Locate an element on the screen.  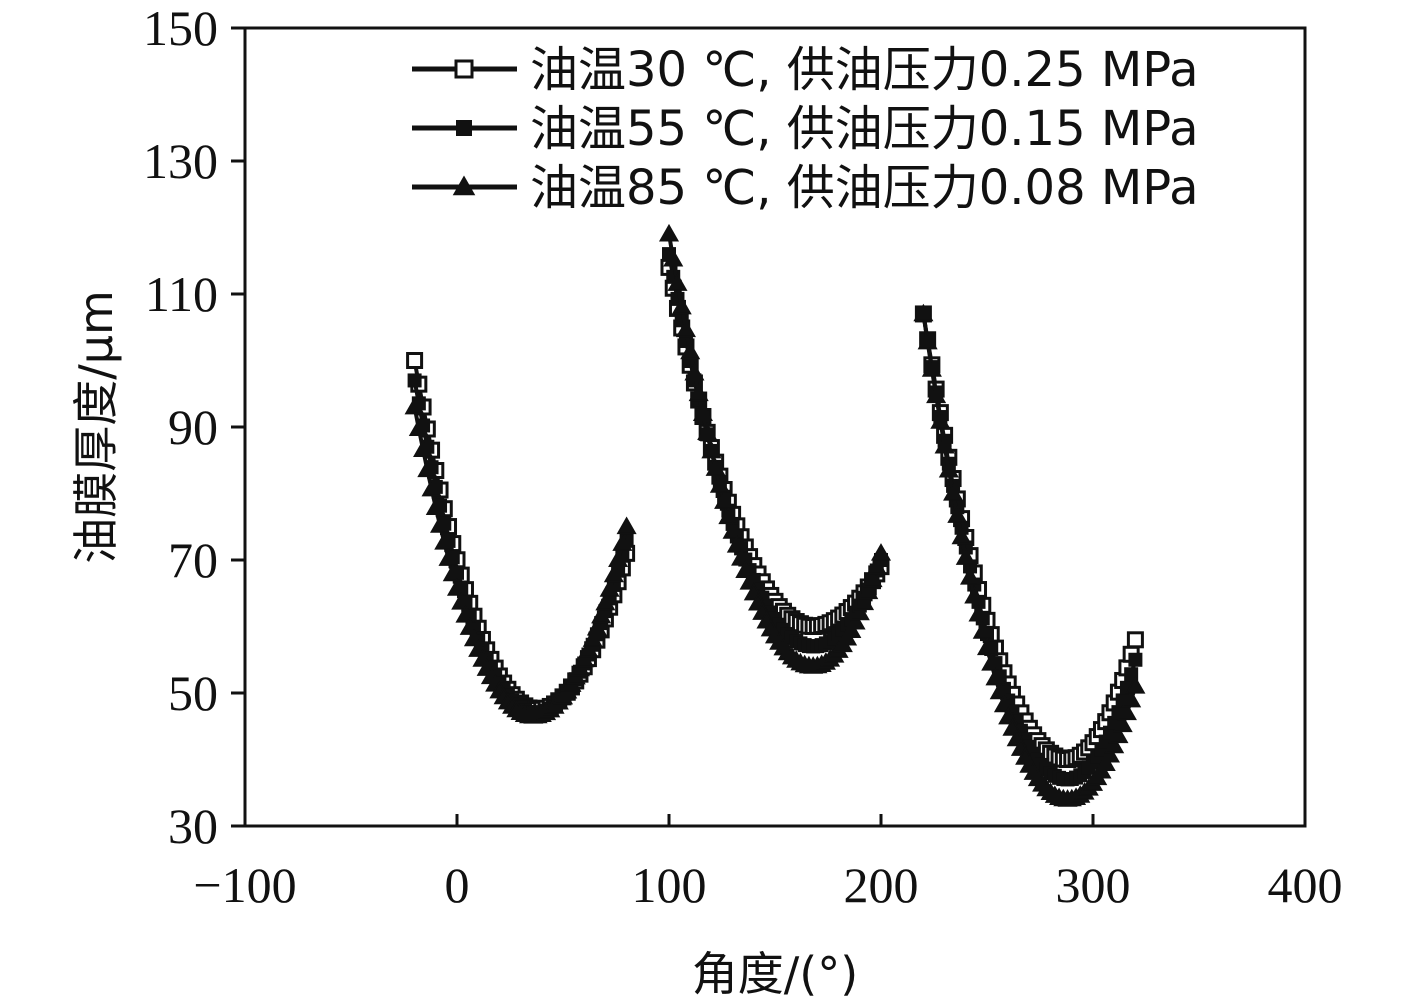
legend-item: 油温85 ℃, 供油压力0.08 MPa is located at coordinates (805, 188).